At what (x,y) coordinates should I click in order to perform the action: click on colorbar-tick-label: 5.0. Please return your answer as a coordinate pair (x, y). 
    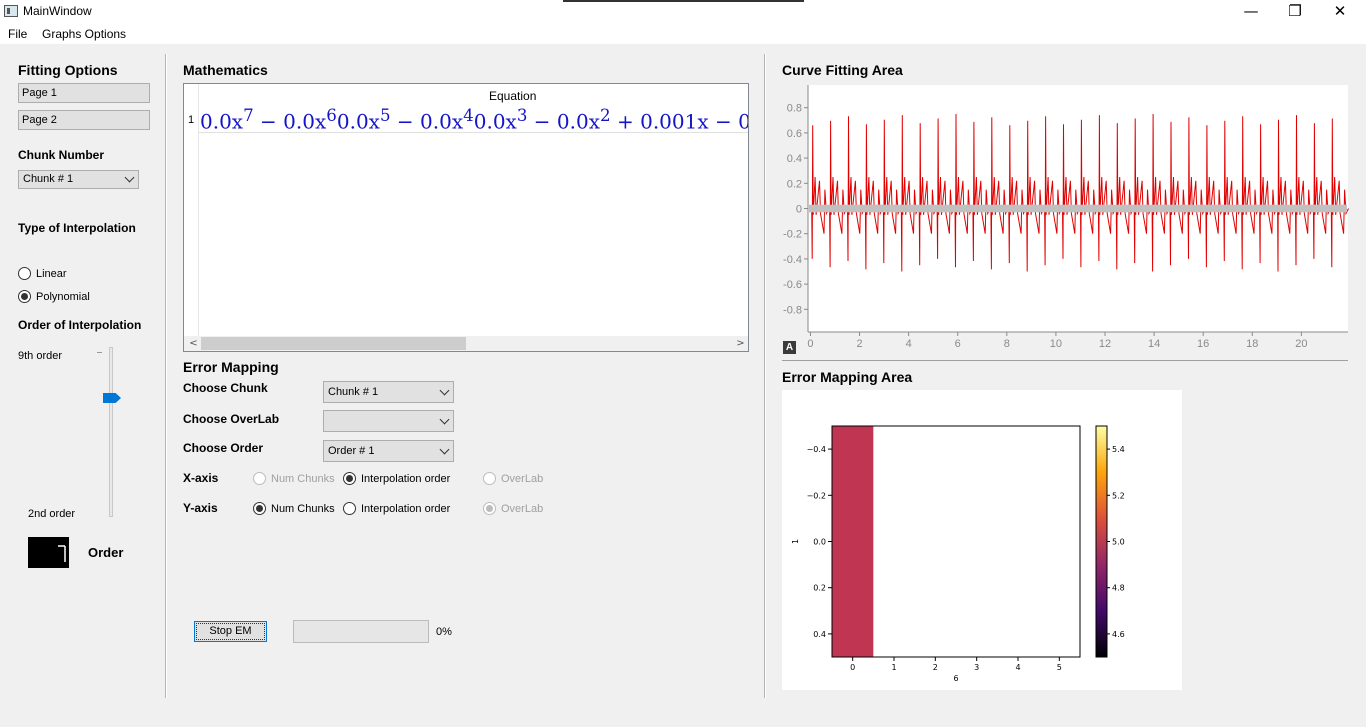
    Looking at the image, I should click on (1118, 542).